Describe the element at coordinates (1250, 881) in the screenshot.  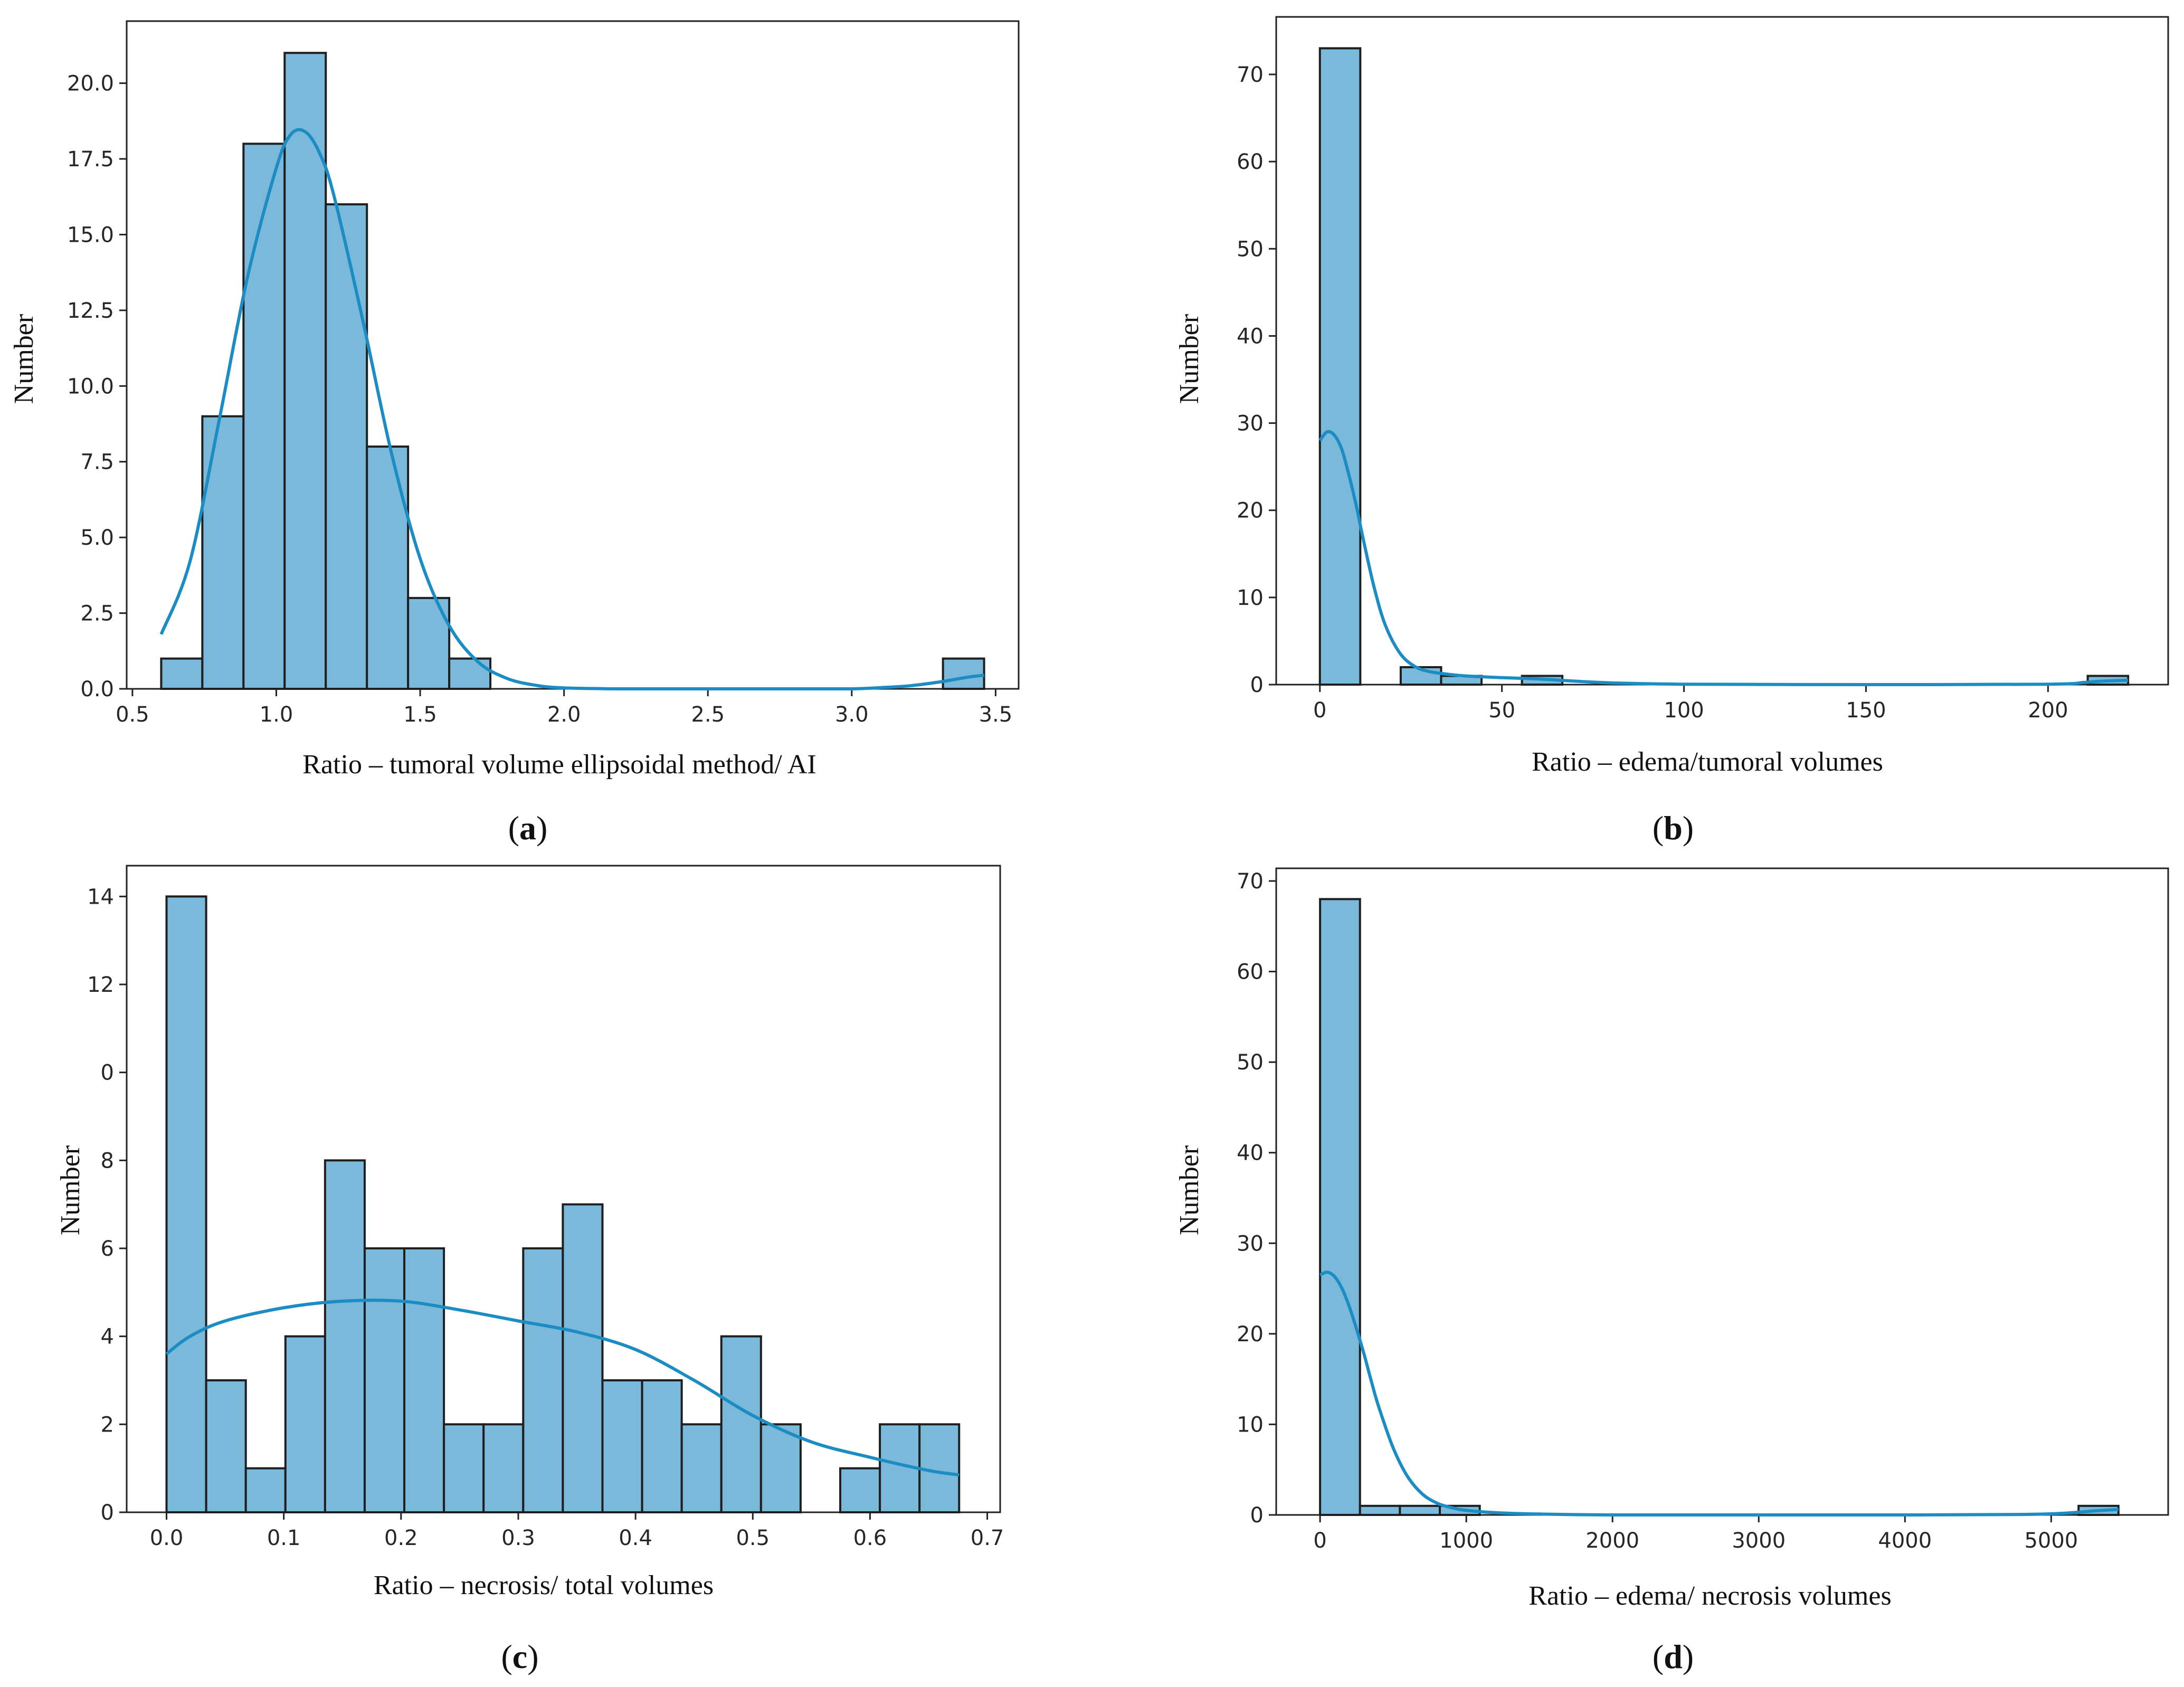
I see `panel-d-ytick-label: 70` at that location.